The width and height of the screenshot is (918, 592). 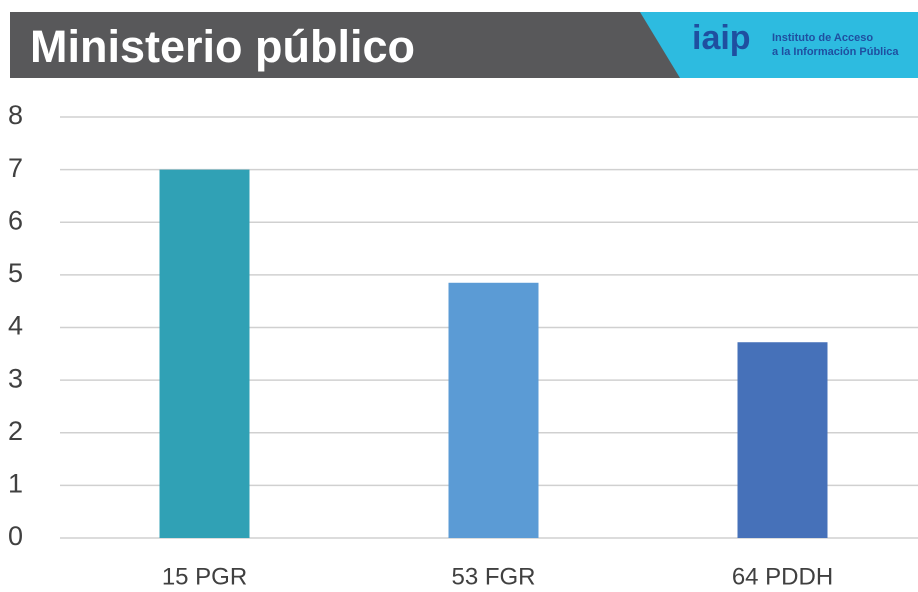 What do you see at coordinates (822, 38) in the screenshot?
I see `logo-text: Instituto de Acceso` at bounding box center [822, 38].